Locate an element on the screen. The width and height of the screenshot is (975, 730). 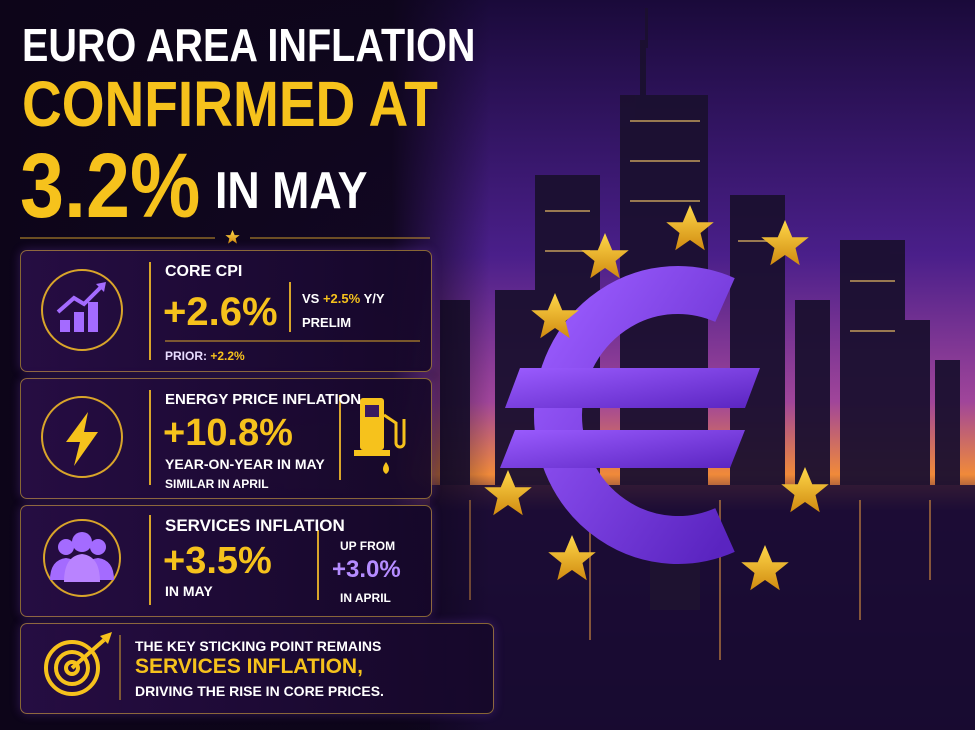
compare-note: PRELIM is located at coordinates (327, 322).